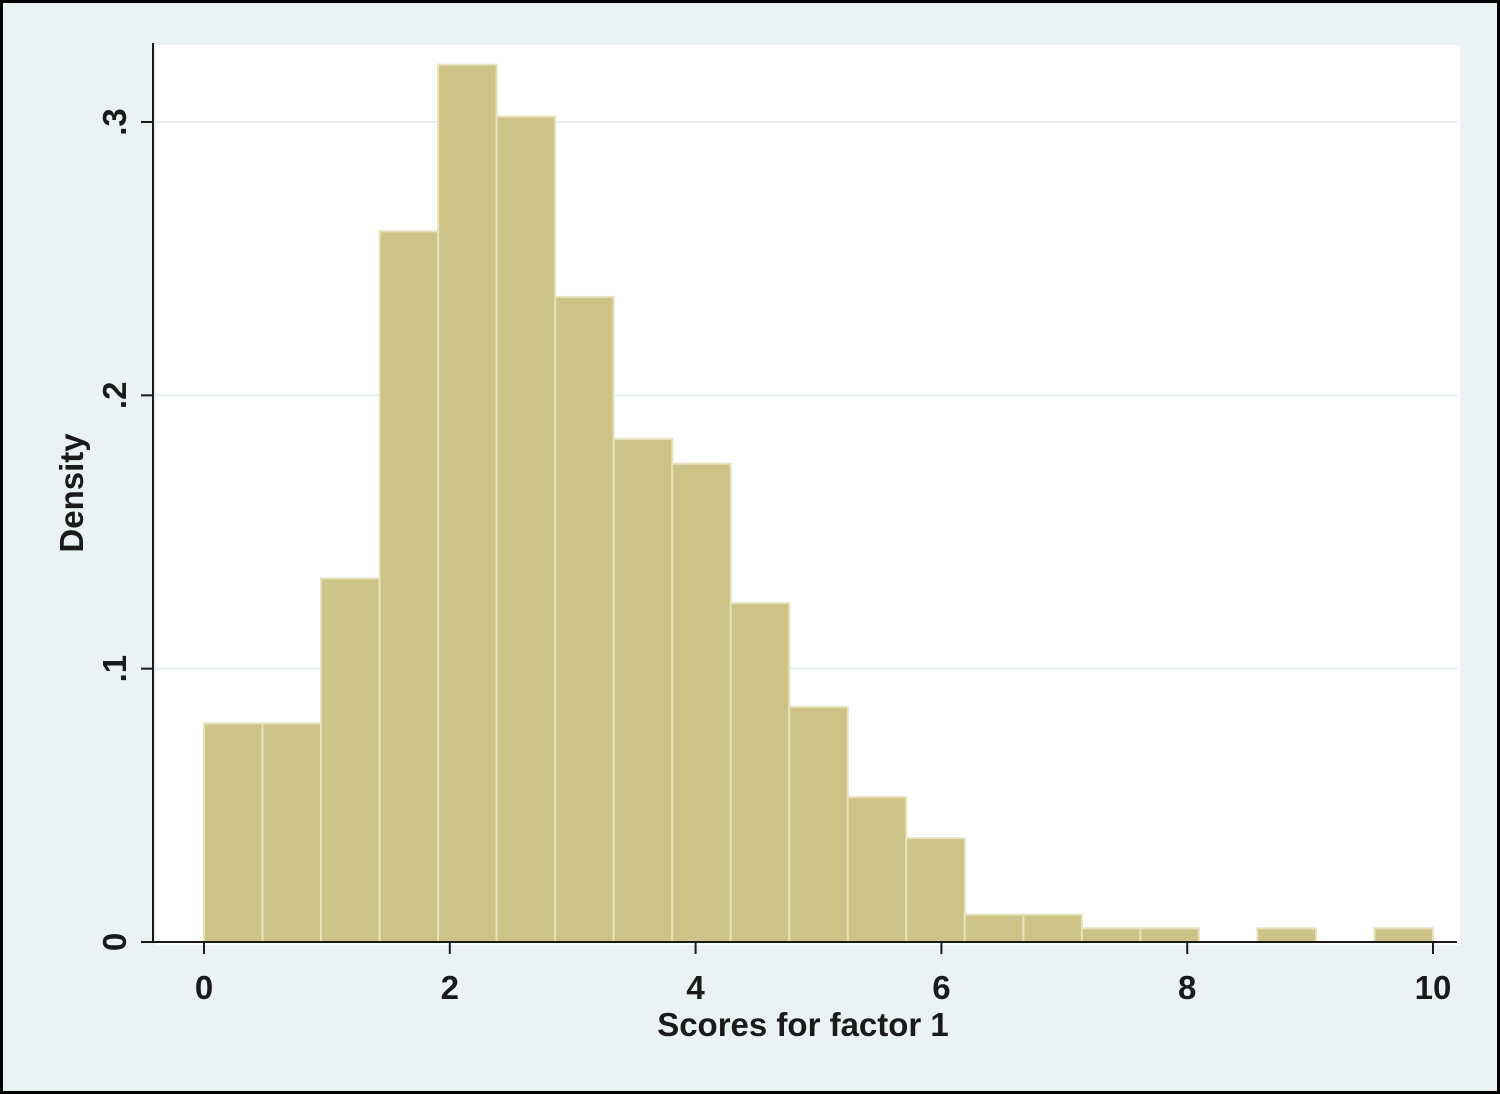 The width and height of the screenshot is (1500, 1094). I want to click on x-axis-ticks: 0 2 4 6 8 10, so click(823, 974).